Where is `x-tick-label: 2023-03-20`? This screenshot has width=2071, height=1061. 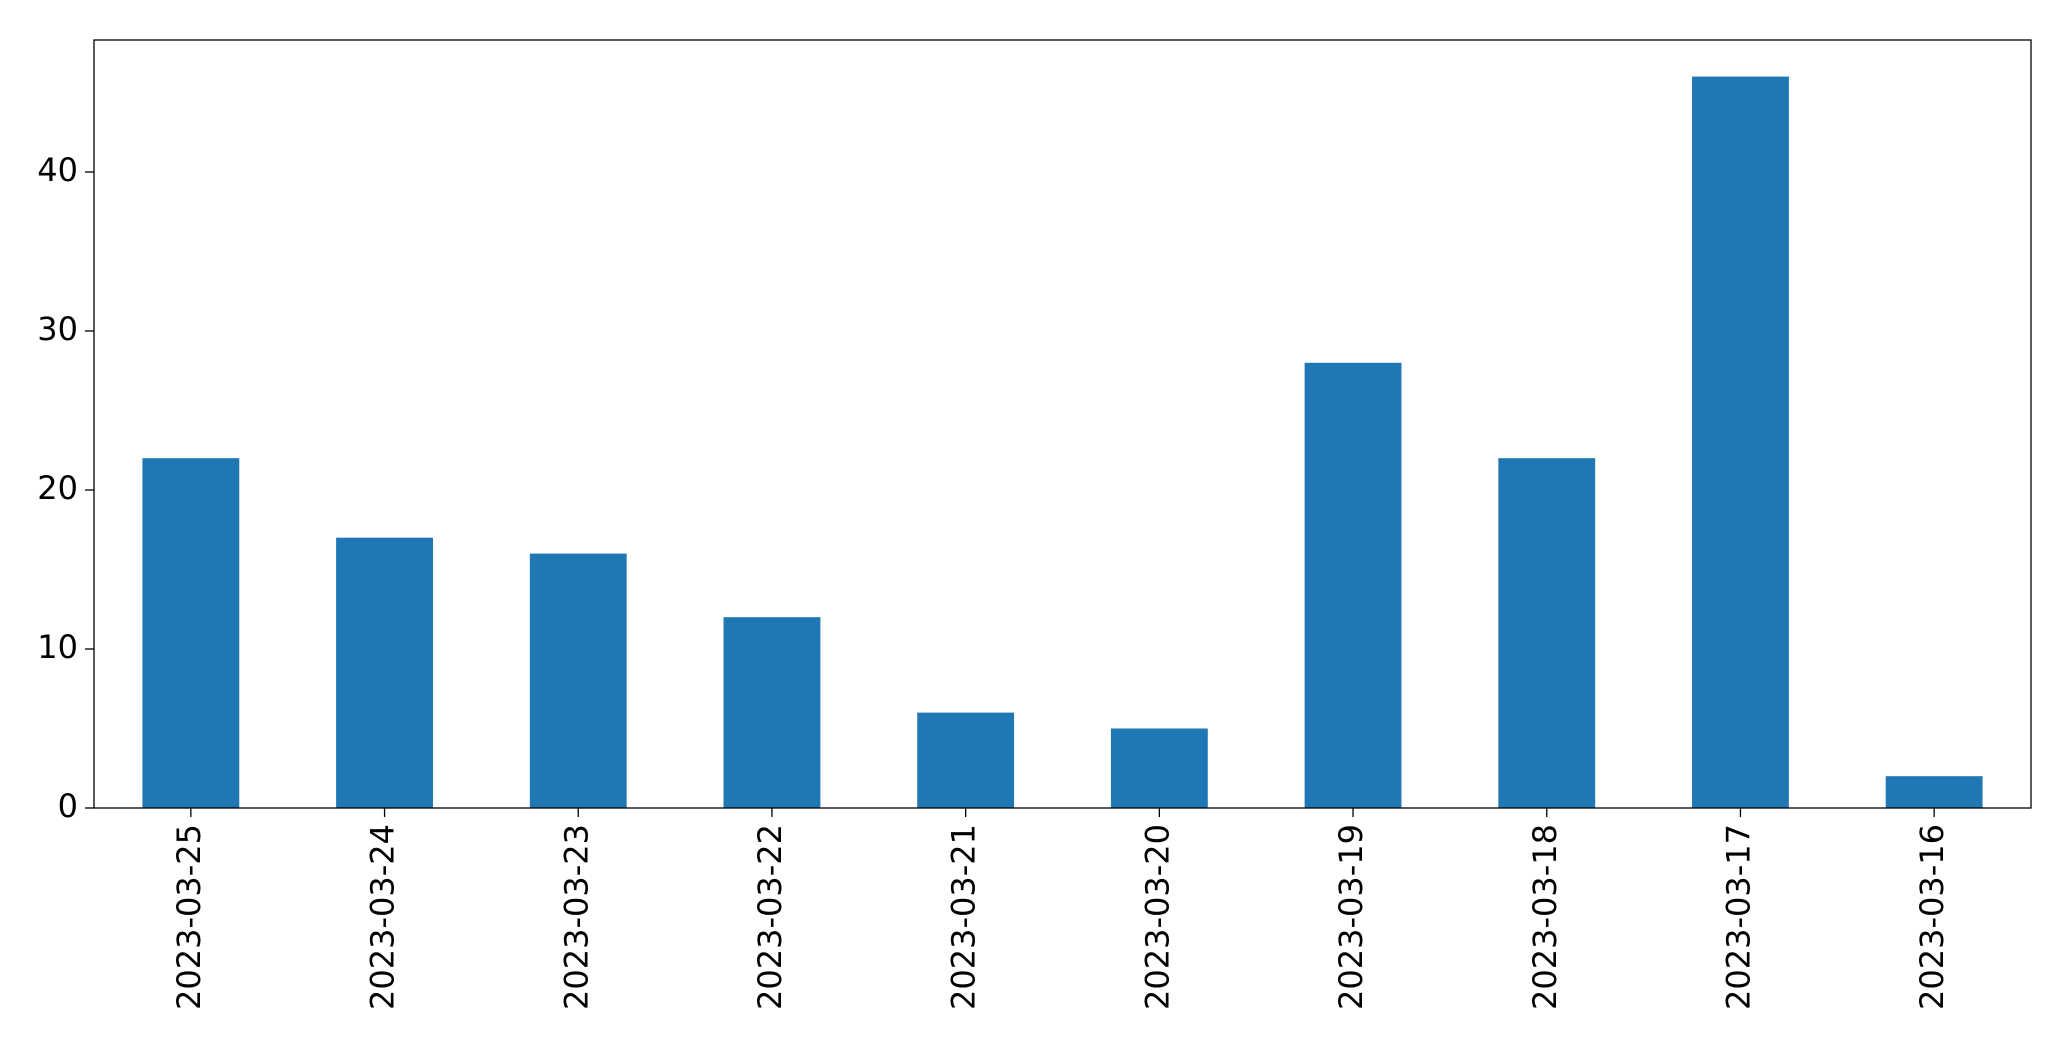 x-tick-label: 2023-03-20 is located at coordinates (1157, 917).